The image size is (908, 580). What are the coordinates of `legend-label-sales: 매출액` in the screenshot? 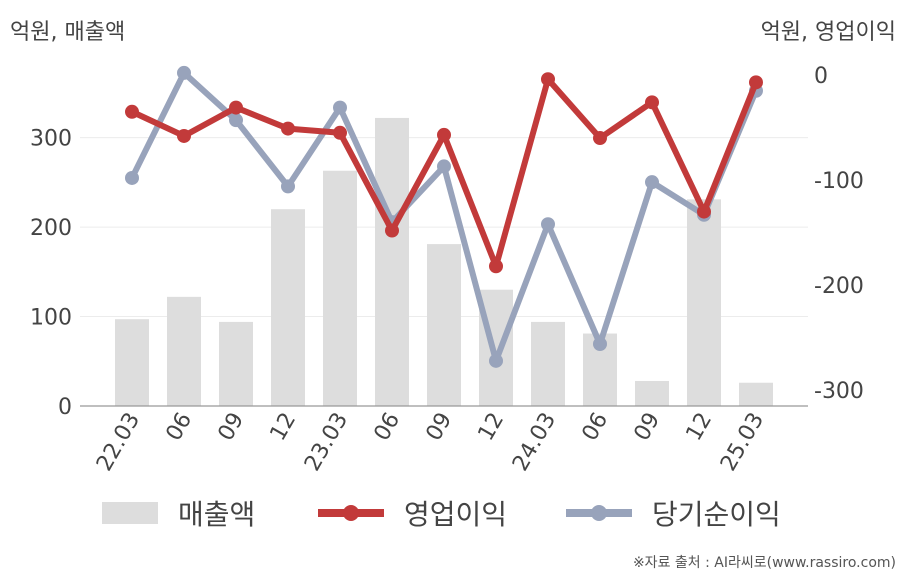 It's located at (217, 514).